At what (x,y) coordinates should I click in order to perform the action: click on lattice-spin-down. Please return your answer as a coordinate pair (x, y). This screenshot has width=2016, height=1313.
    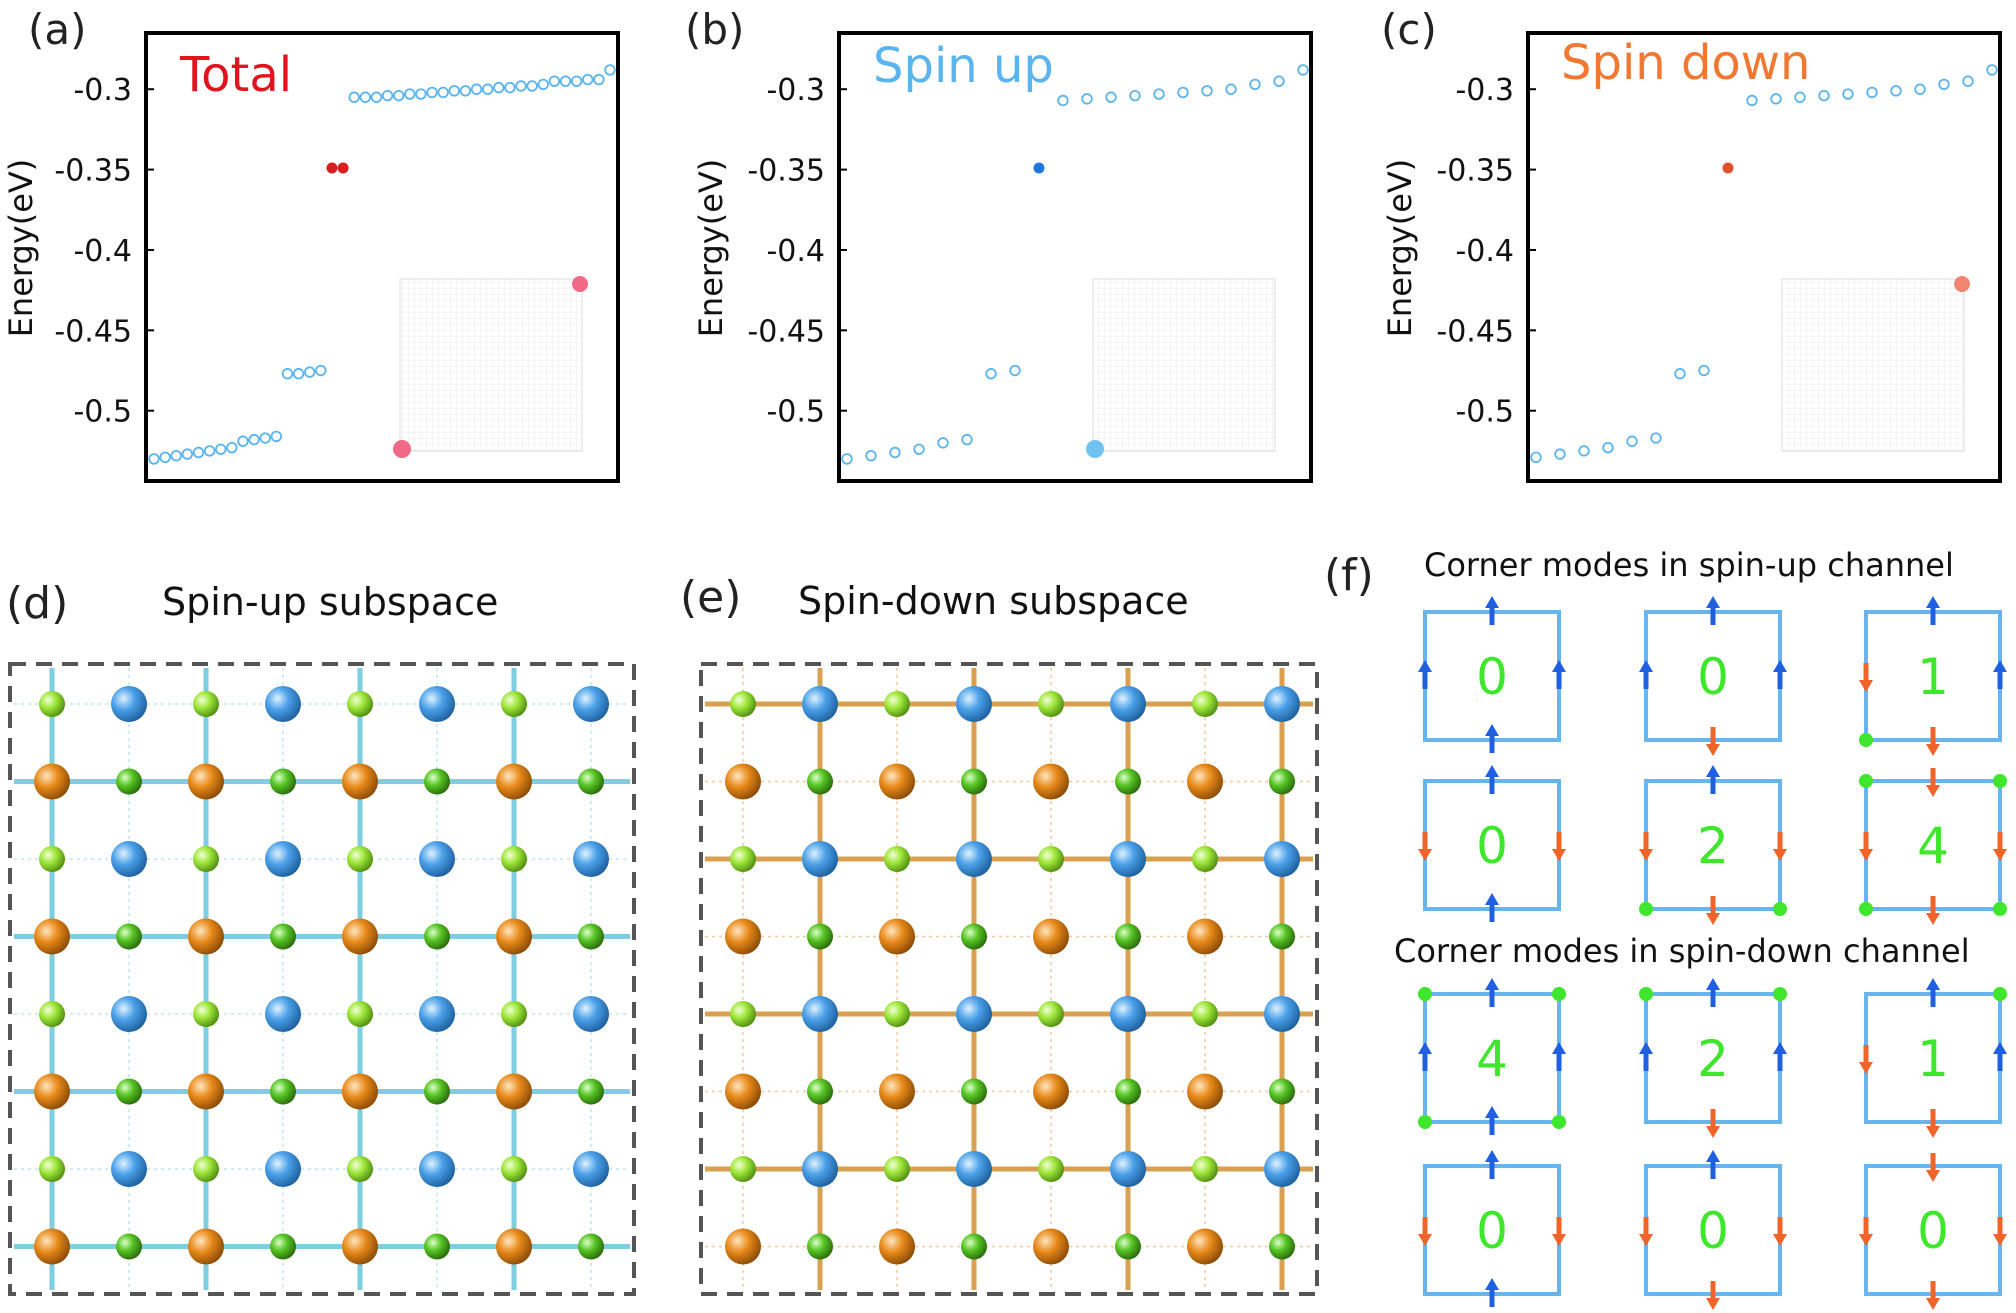
    Looking at the image, I should click on (1009, 979).